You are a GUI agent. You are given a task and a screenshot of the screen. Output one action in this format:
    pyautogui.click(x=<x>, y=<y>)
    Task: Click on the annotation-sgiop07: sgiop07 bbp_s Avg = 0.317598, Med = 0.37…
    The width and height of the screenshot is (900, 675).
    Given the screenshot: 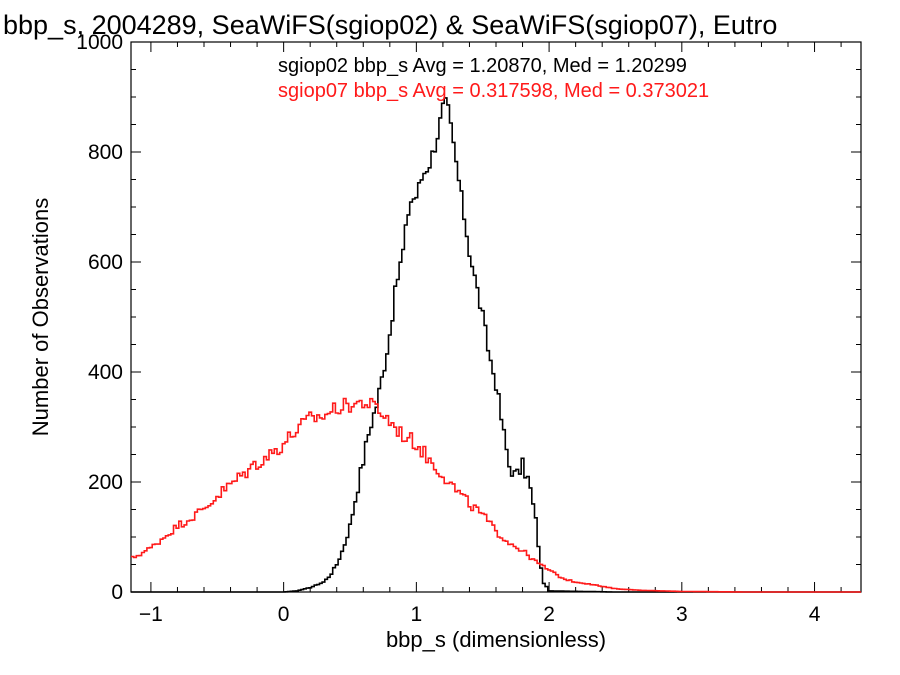 What is the action you would take?
    pyautogui.click(x=493, y=91)
    